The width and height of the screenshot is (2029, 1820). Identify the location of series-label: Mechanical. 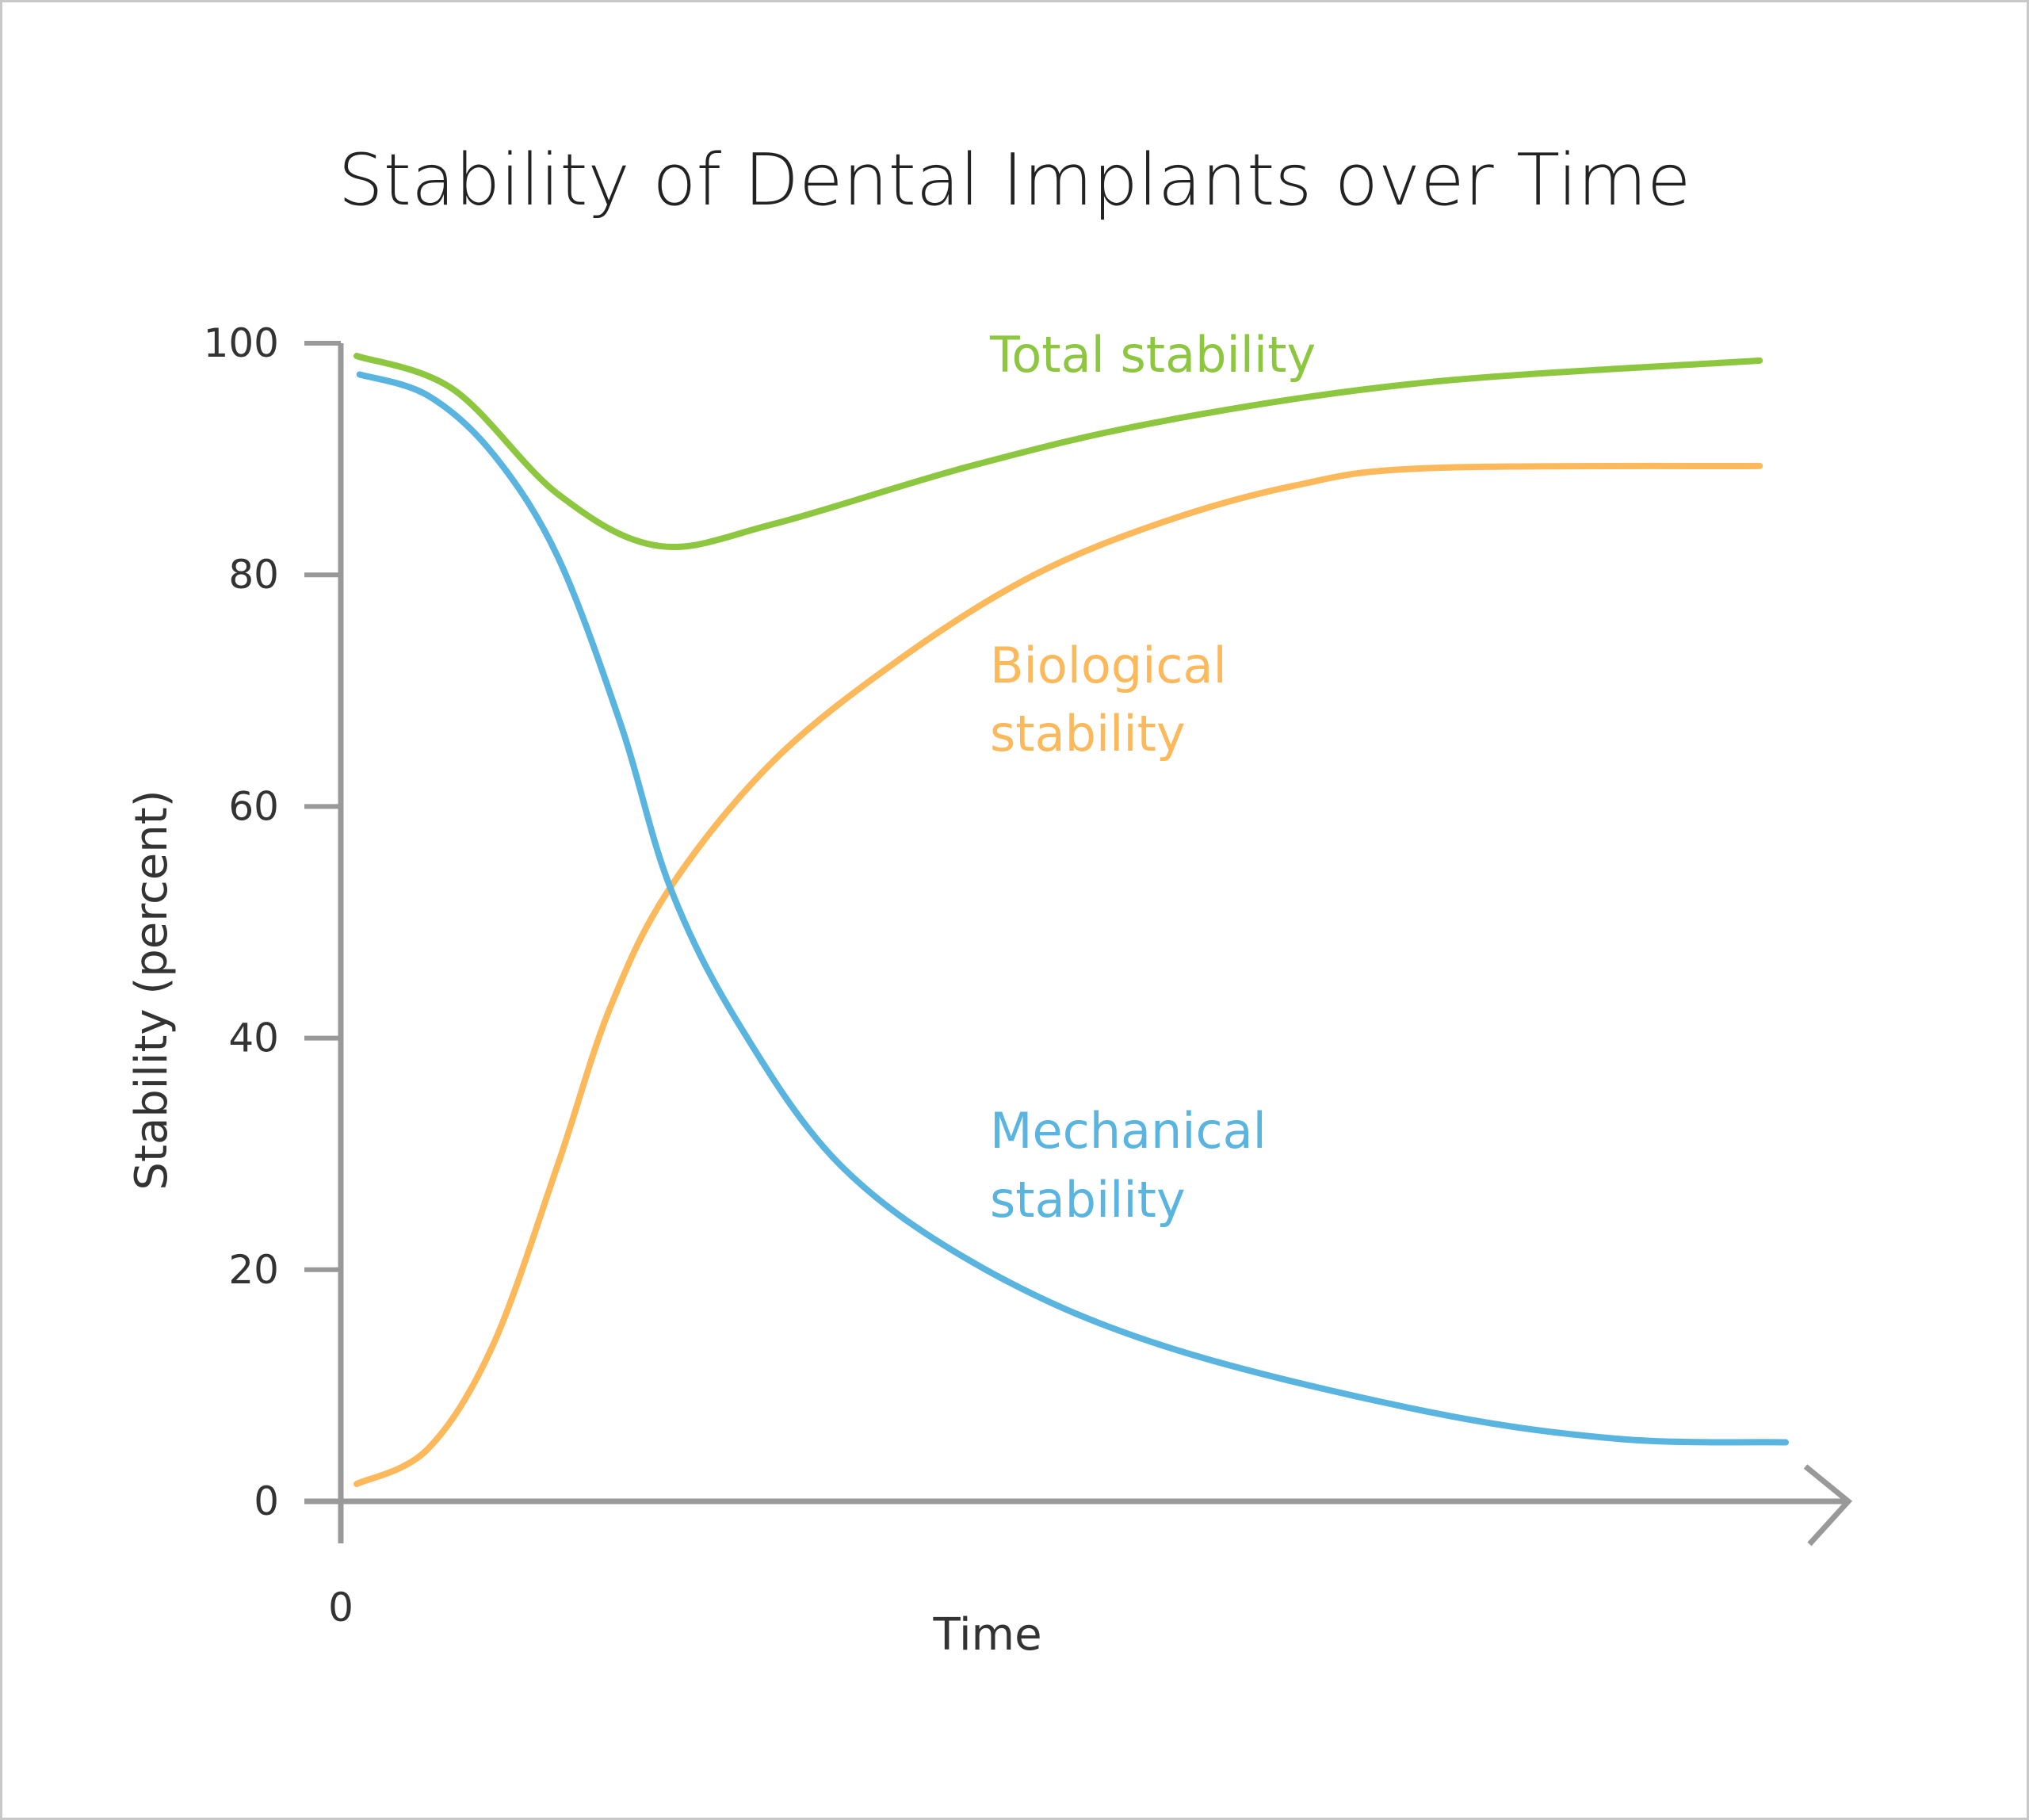
(1128, 1131).